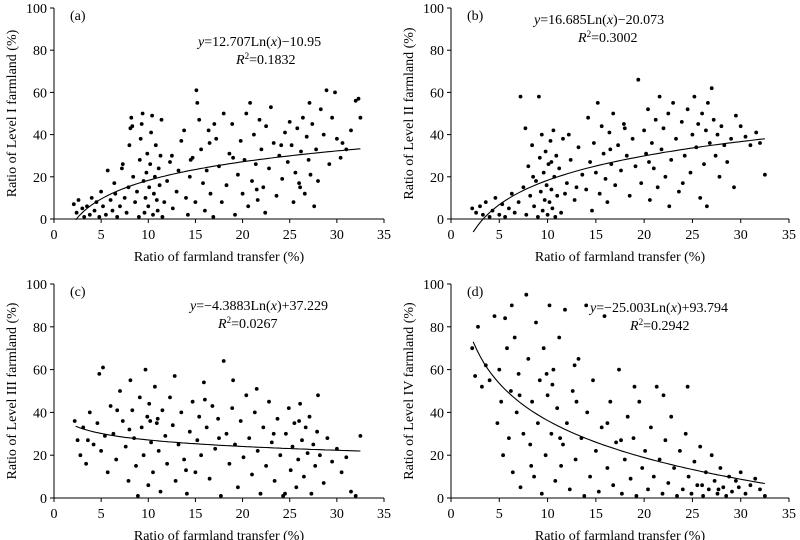  I want to click on fit-equation: y=12.707Ln(x)−10.95, so click(258, 42).